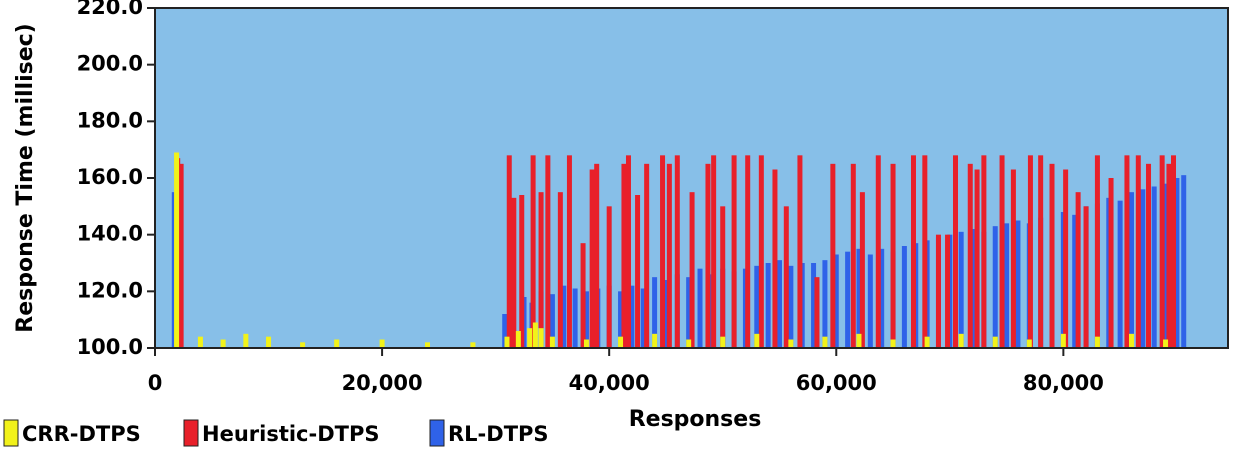  I want to click on legend-label: RL-DTPS, so click(498, 434).